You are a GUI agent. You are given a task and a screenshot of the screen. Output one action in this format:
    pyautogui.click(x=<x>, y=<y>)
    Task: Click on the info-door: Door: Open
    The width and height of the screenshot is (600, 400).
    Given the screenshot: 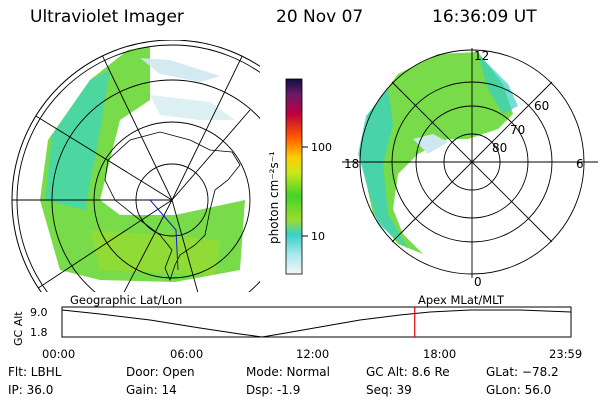 What is the action you would take?
    pyautogui.click(x=160, y=372)
    